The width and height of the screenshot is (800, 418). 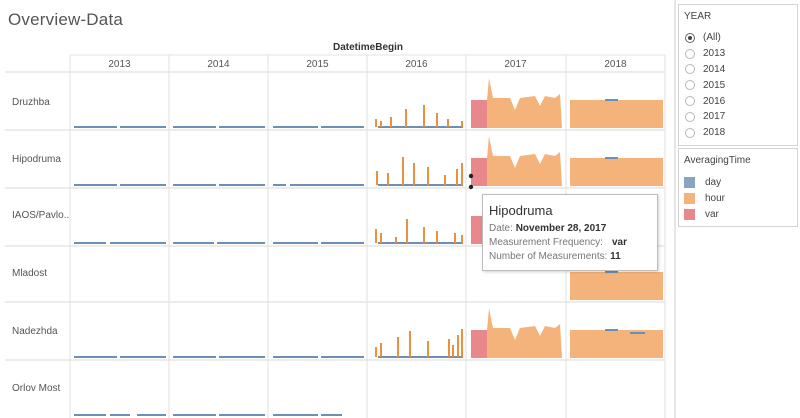 I want to click on column-header-datetimebegin: DatetimeBegin, so click(x=368, y=47).